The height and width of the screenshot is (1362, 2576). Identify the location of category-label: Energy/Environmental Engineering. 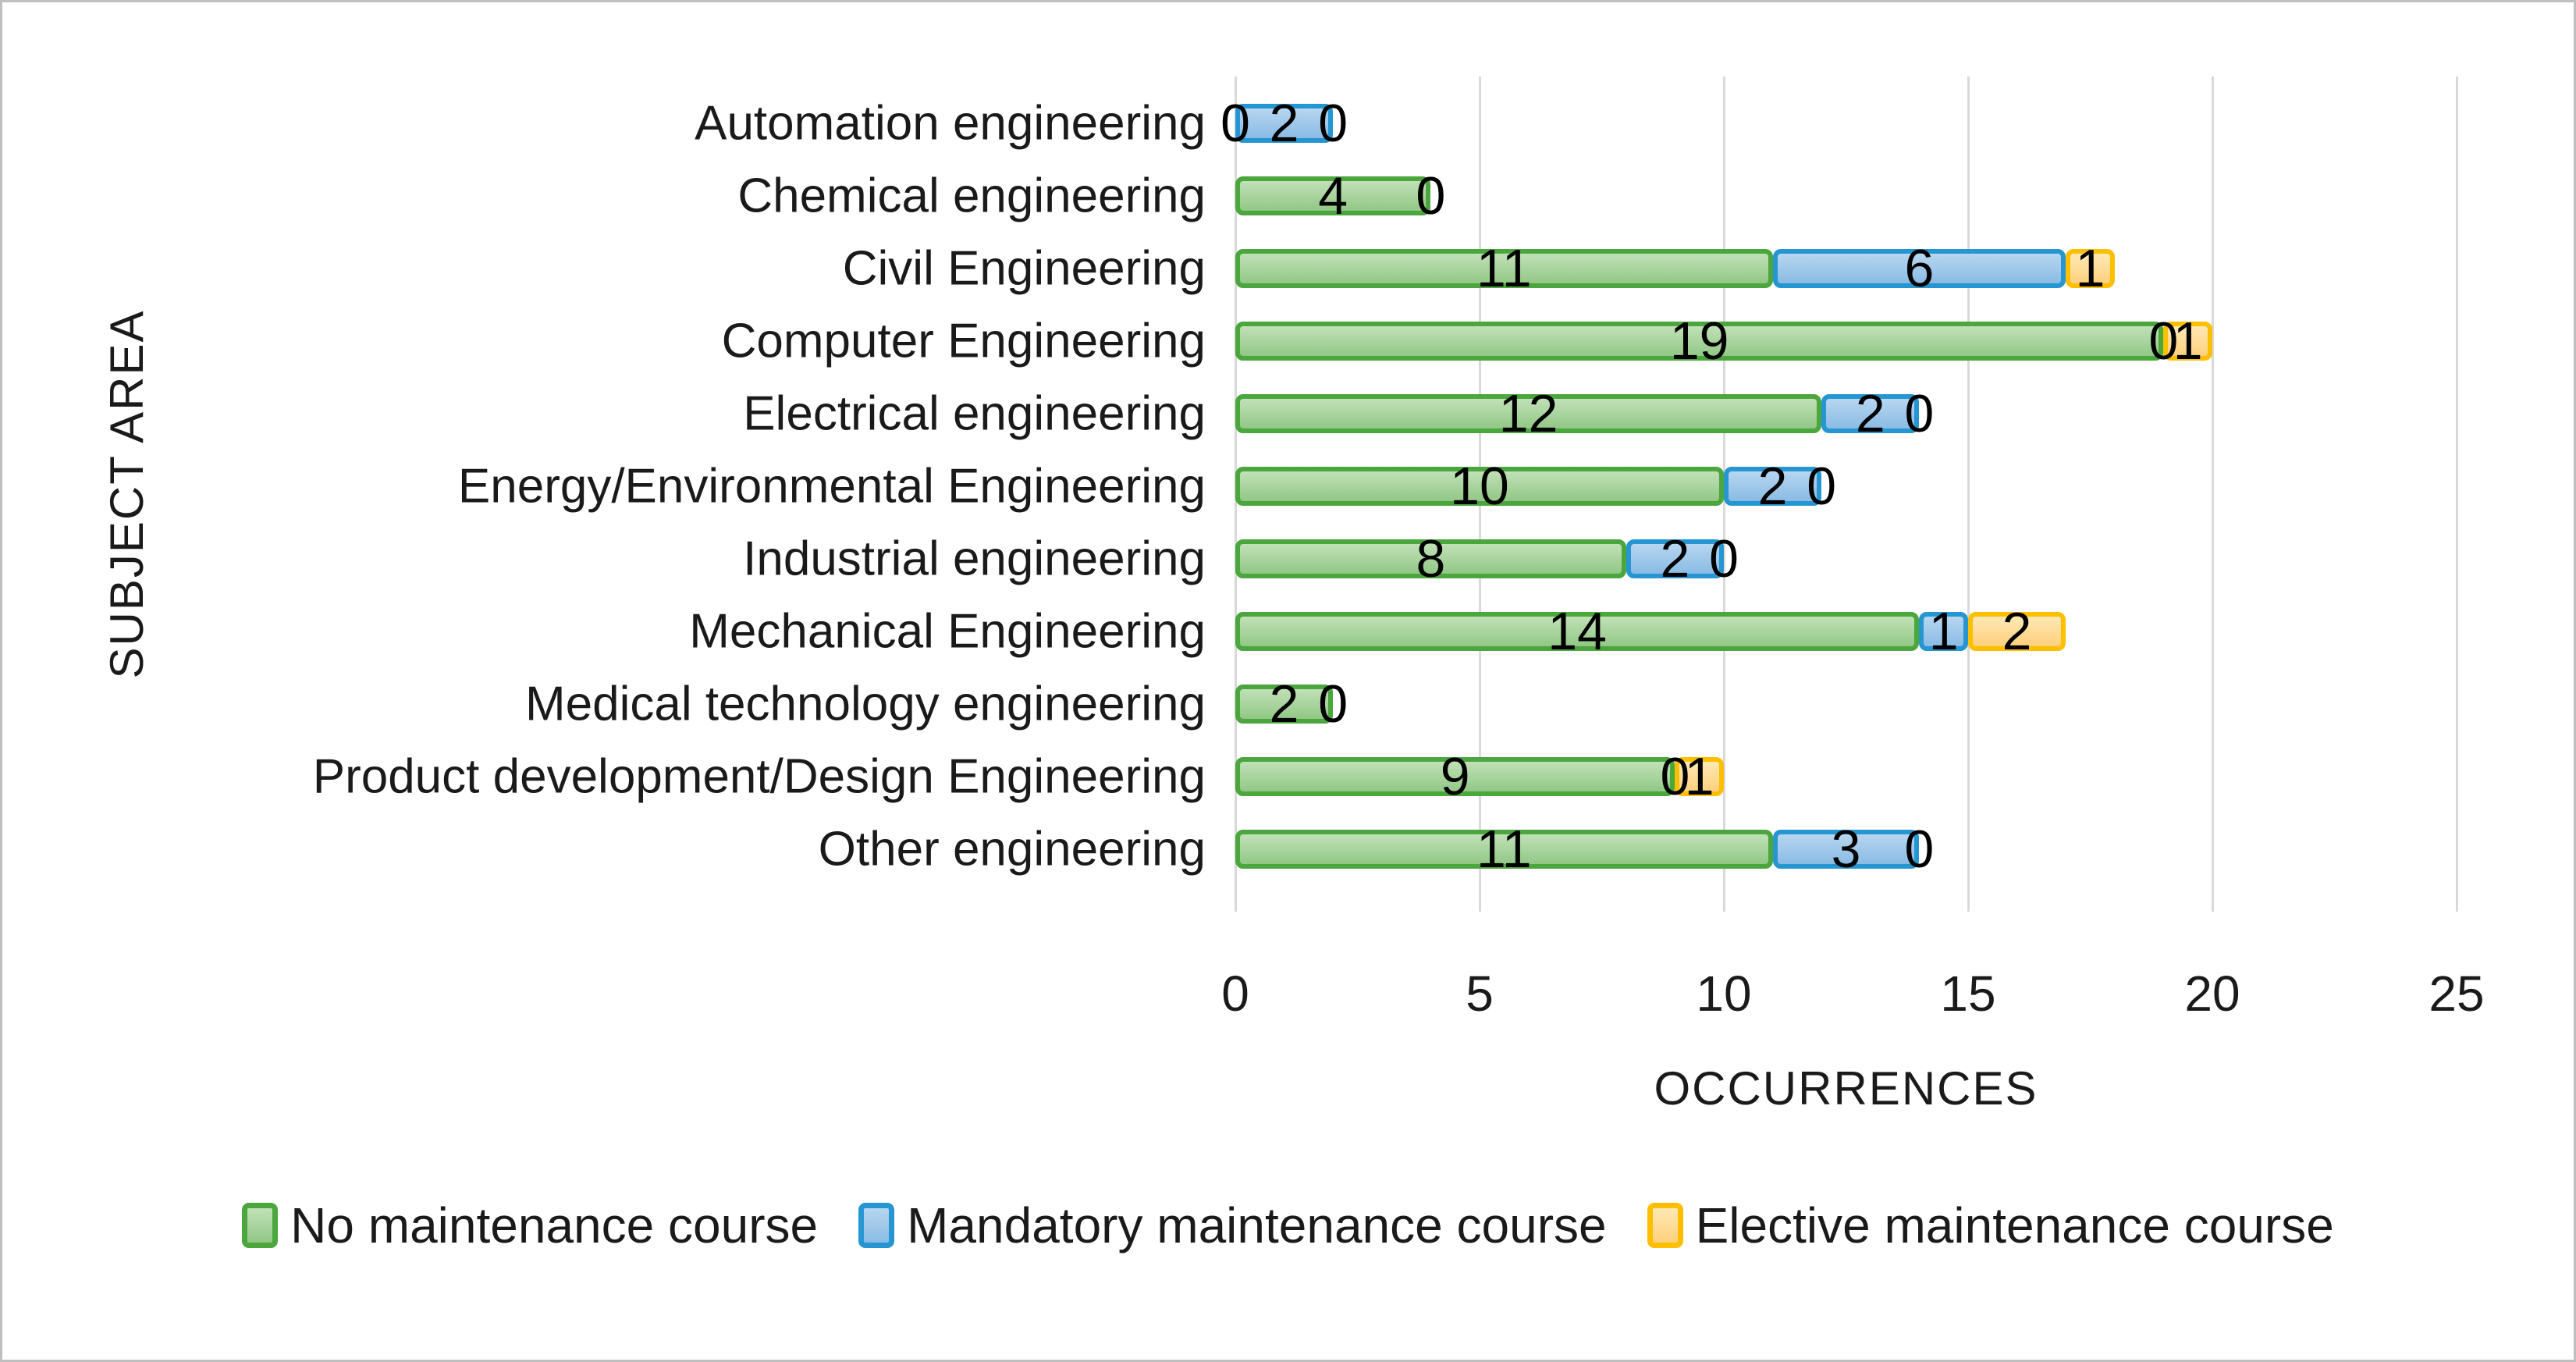
(832, 486).